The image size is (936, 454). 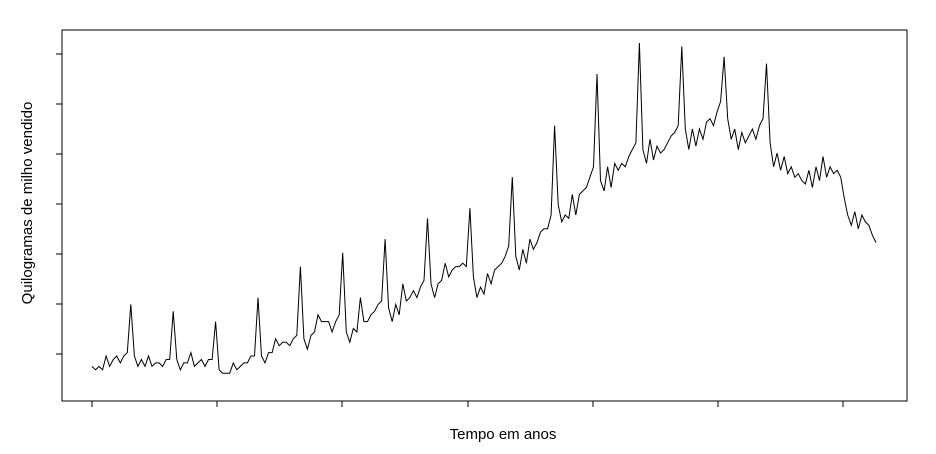 I want to click on x-axis-label: Tempo em anos, so click(x=503, y=434).